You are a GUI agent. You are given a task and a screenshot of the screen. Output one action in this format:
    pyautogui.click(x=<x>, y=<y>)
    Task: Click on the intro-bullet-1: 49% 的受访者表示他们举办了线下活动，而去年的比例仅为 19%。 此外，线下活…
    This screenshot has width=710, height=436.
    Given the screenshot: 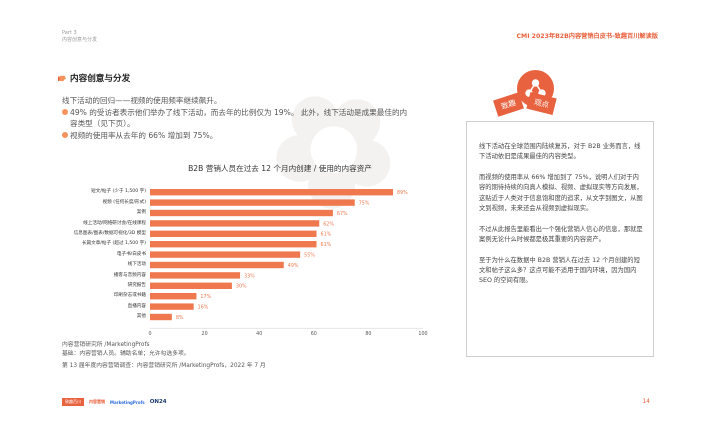 What is the action you would take?
    pyautogui.click(x=262, y=113)
    